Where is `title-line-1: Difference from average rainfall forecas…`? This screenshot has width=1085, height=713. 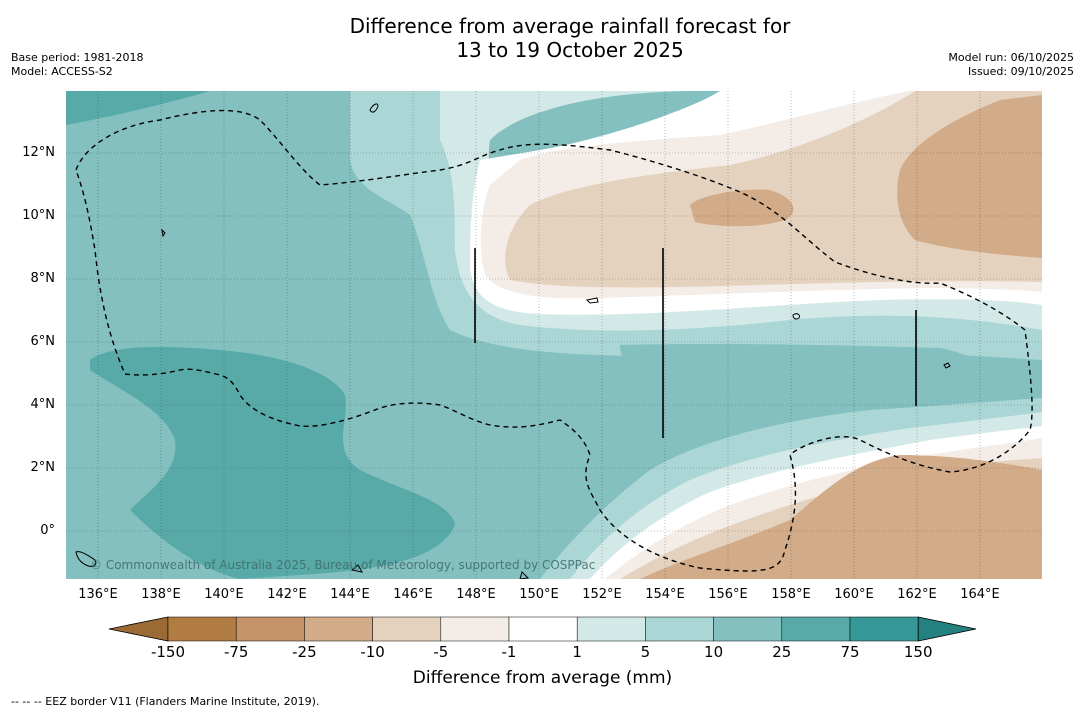 title-line-1: Difference from average rainfall forecas… is located at coordinates (570, 26).